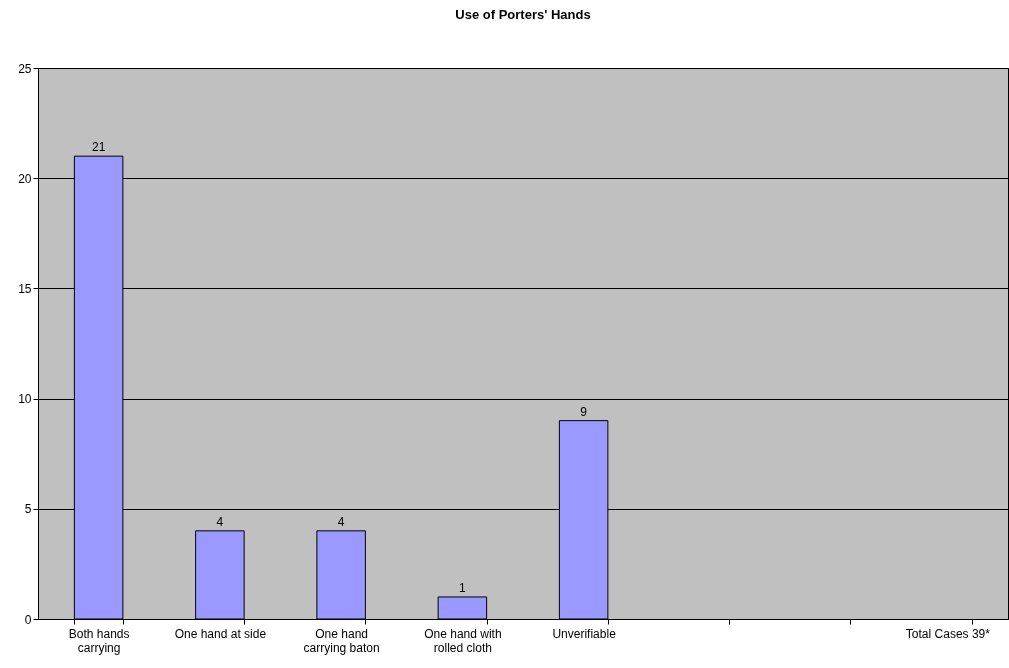 The width and height of the screenshot is (1009, 668). Describe the element at coordinates (25, 178) in the screenshot. I see `y-tick-label: 20` at that location.